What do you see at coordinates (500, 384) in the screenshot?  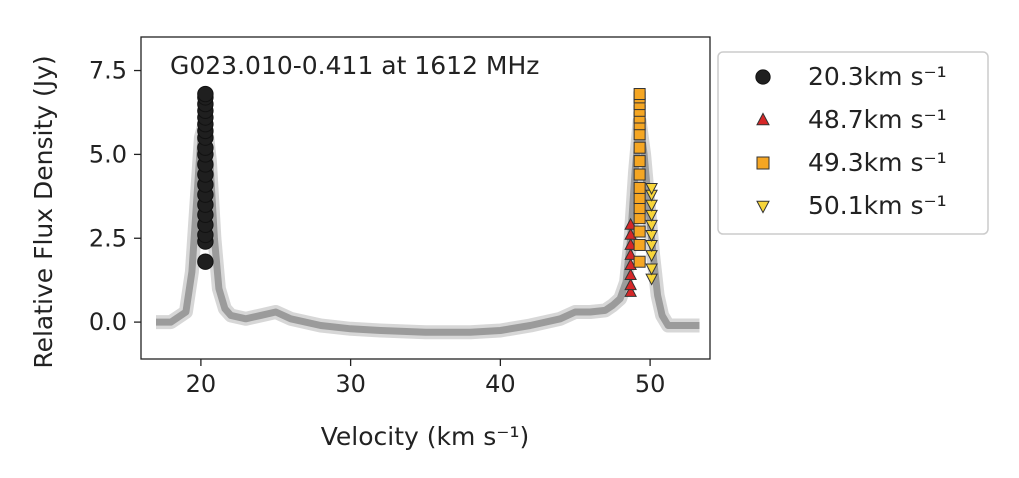 I see `x-tick-label: 40` at bounding box center [500, 384].